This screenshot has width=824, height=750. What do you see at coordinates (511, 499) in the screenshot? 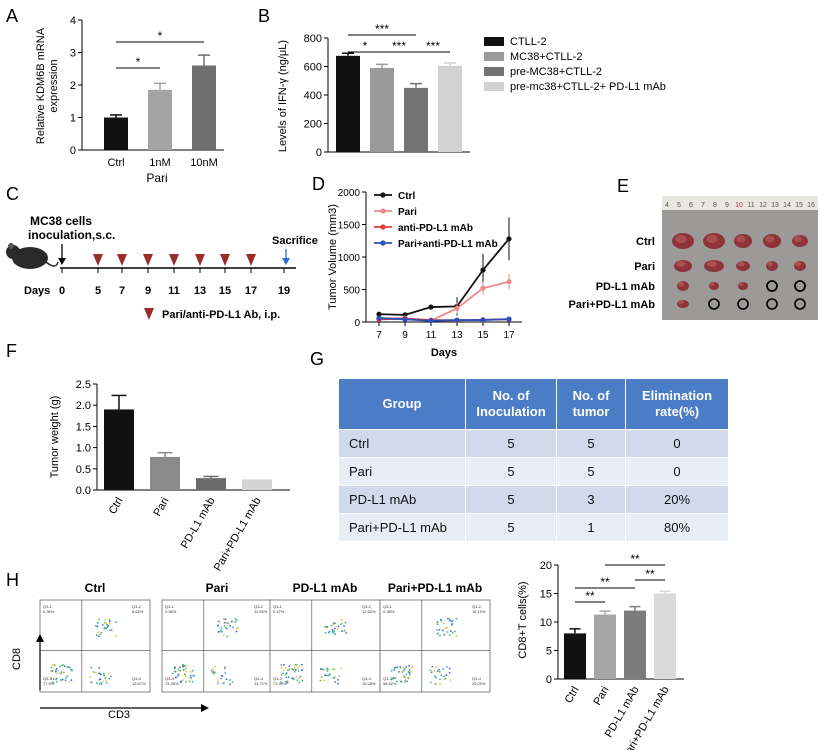
I see `cell-inoculation: 5` at bounding box center [511, 499].